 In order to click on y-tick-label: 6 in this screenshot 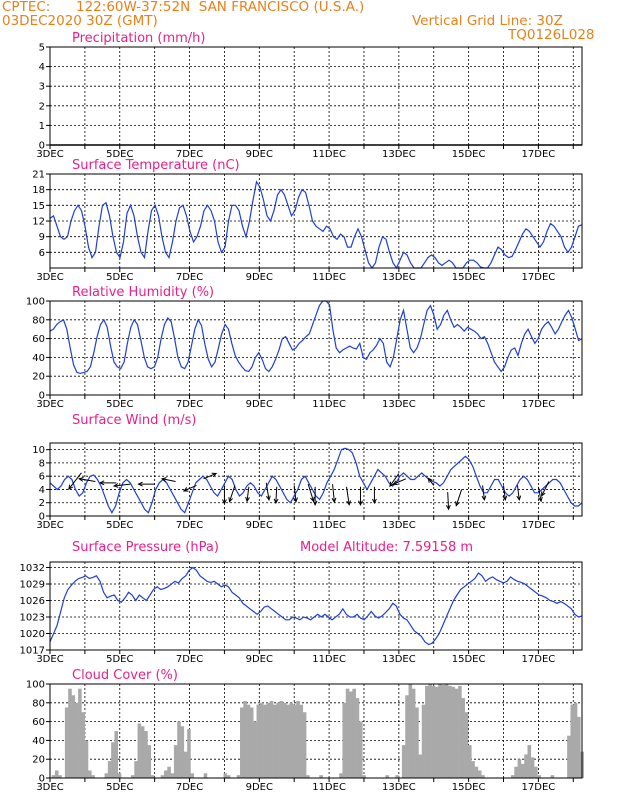, I will do `click(42, 253)`.